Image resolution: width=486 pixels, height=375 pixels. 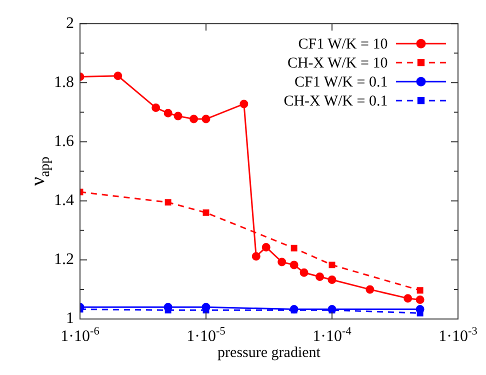 What do you see at coordinates (64, 201) in the screenshot?
I see `y-tick-label: 1.4` at bounding box center [64, 201].